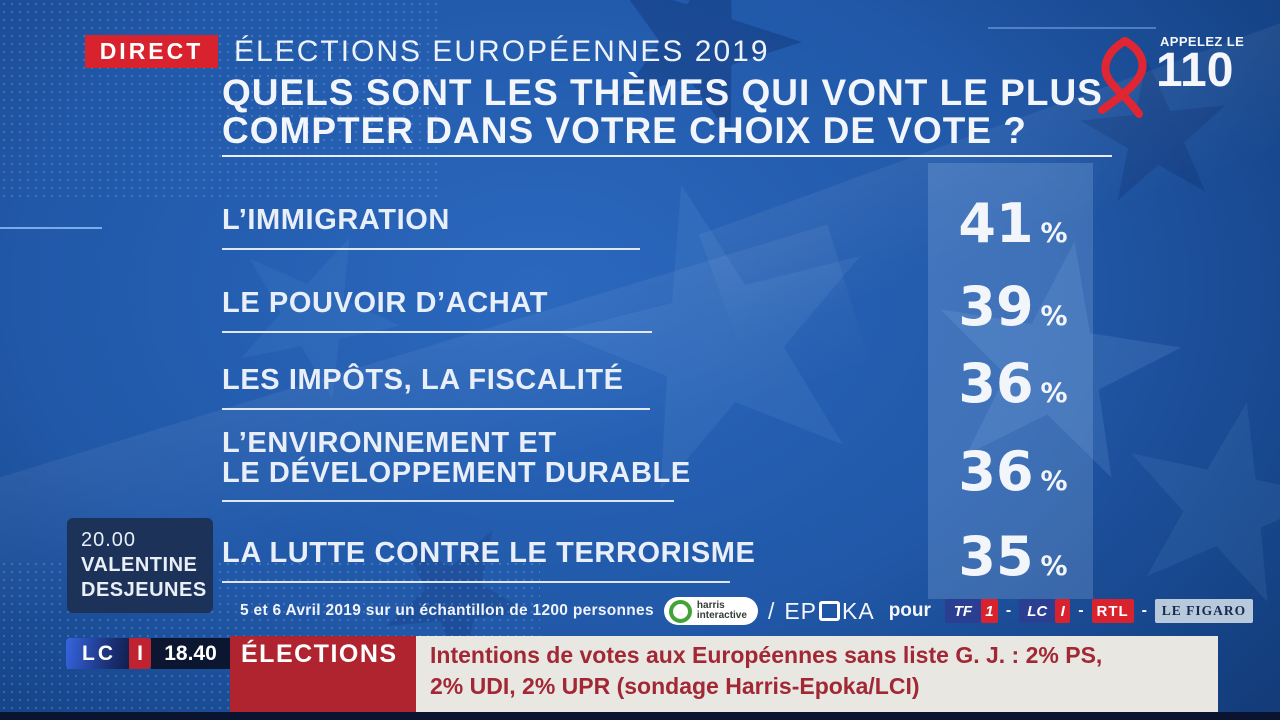 The width and height of the screenshot is (1280, 720). What do you see at coordinates (962, 611) in the screenshot?
I see `tf1-blue-box: TF` at bounding box center [962, 611].